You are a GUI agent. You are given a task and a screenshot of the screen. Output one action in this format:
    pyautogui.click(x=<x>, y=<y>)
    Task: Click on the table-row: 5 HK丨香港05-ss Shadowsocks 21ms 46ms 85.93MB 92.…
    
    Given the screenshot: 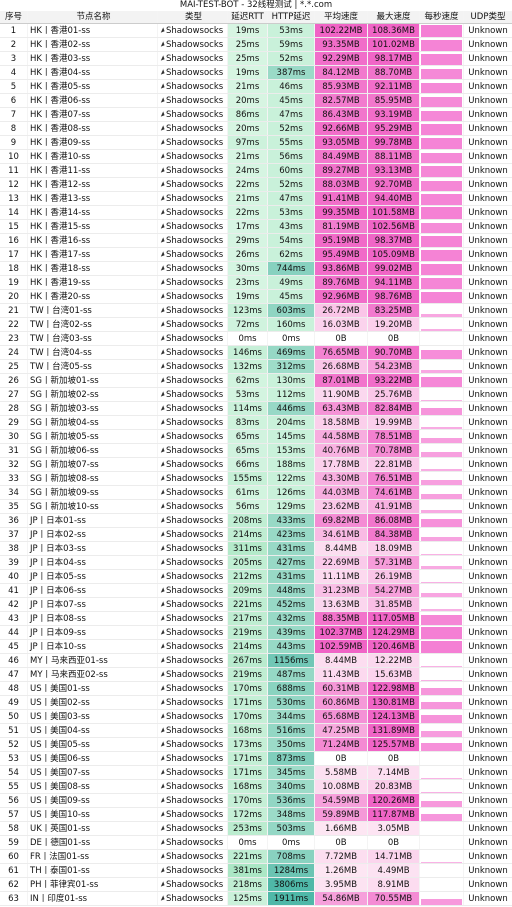 What is the action you would take?
    pyautogui.click(x=256, y=87)
    